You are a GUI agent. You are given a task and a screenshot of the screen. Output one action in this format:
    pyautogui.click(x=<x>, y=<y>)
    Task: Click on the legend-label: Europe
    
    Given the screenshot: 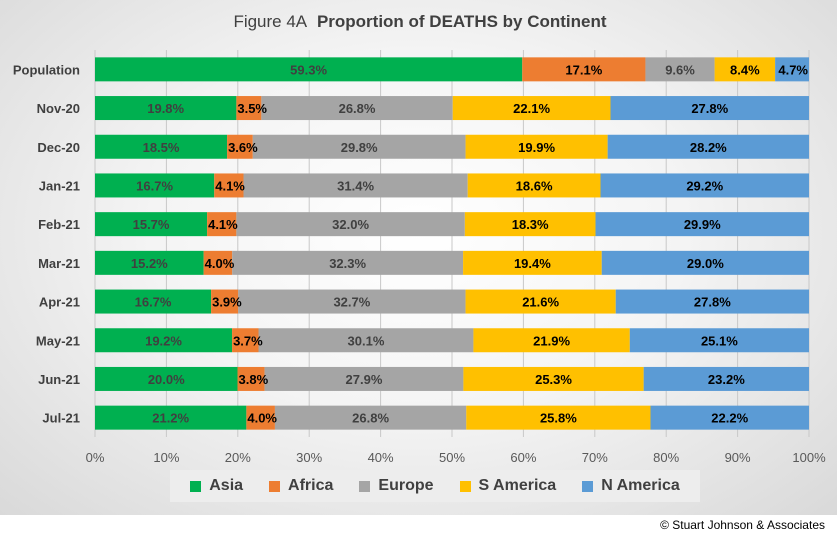 What is the action you would take?
    pyautogui.click(x=406, y=485)
    